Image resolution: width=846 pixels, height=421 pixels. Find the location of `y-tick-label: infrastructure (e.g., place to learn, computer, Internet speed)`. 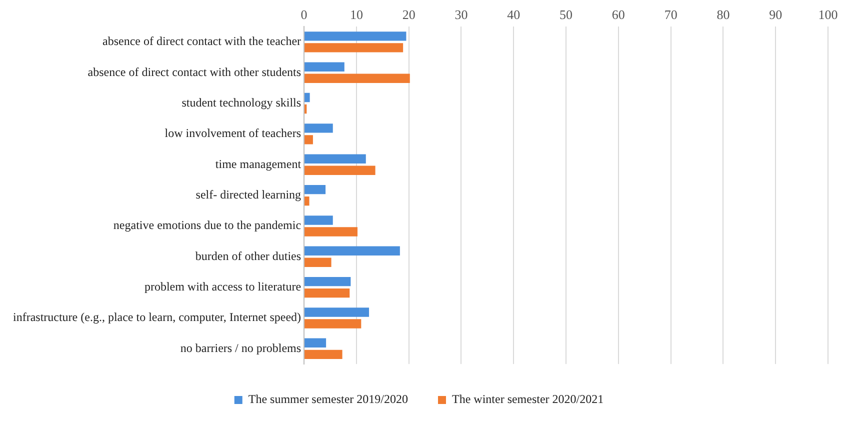

y-tick-label: infrastructure (e.g., place to learn, computer, Internet speed) is located at coordinates (157, 317).